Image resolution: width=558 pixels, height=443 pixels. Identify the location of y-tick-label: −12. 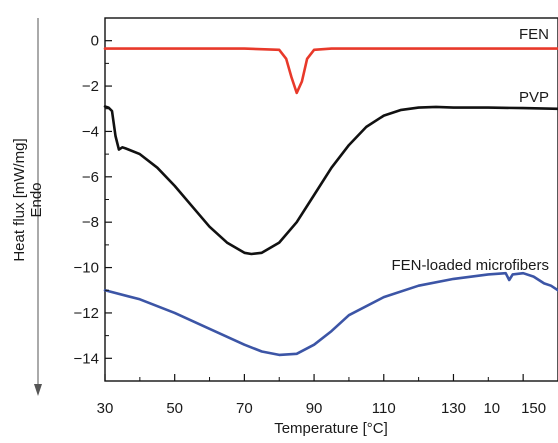
(86, 313).